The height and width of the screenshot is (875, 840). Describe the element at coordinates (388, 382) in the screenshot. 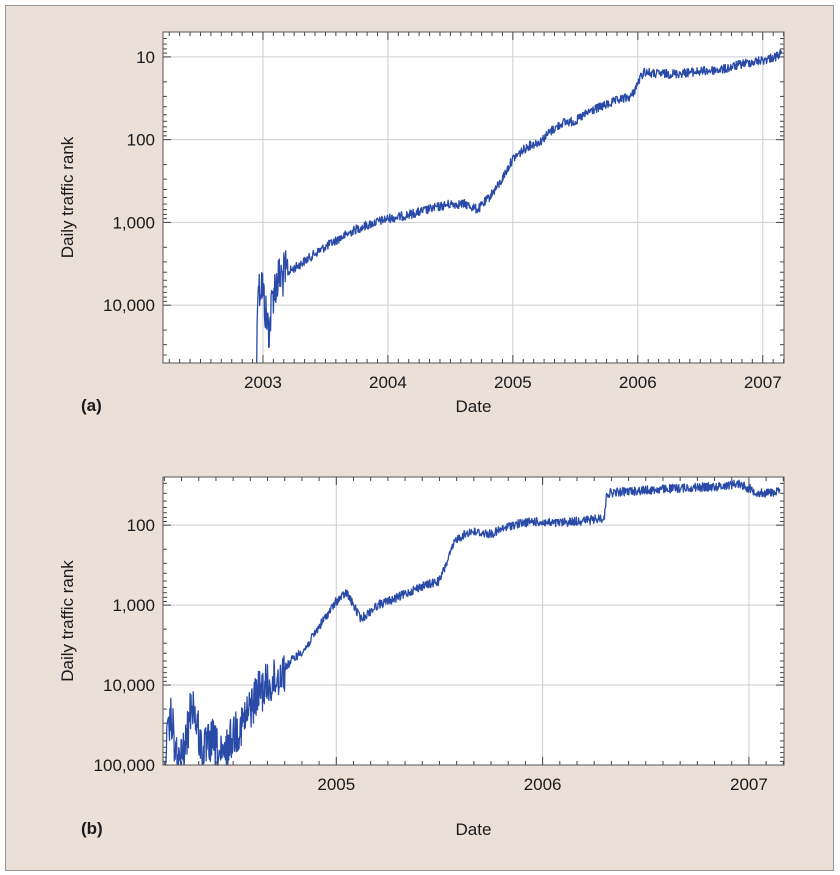

I see `x-tick-label: 2004` at that location.